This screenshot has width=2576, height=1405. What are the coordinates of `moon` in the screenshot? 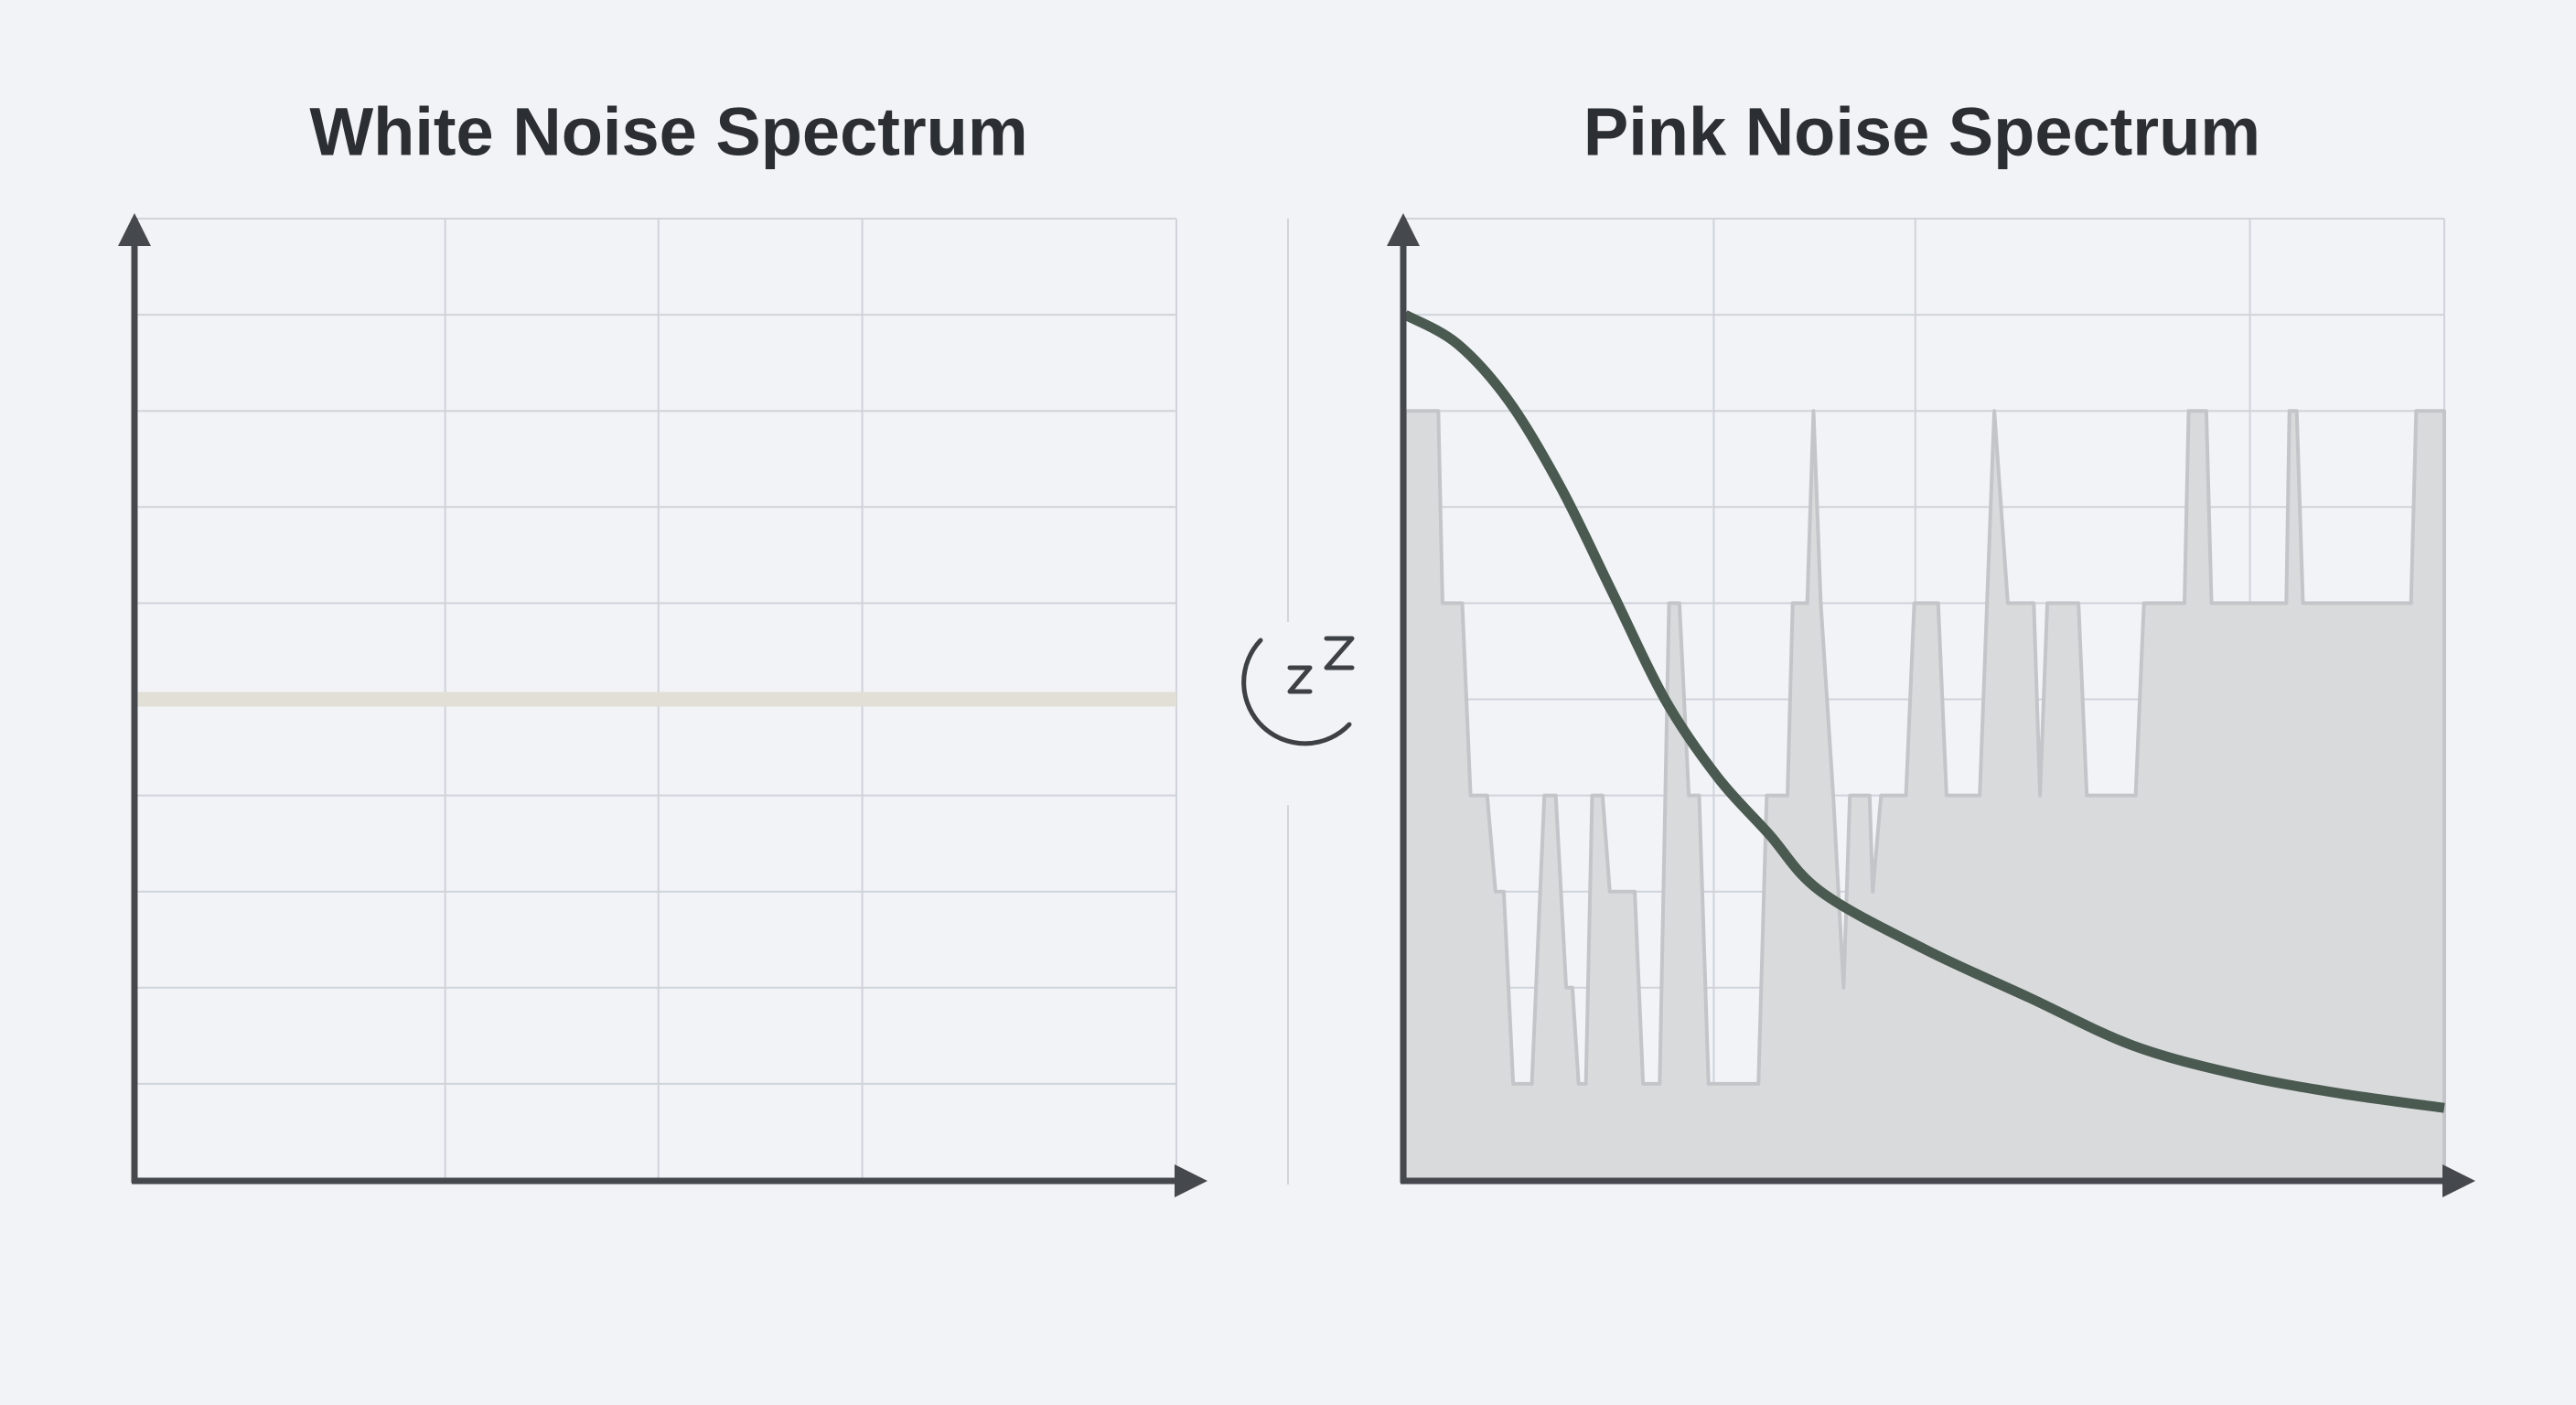 It's located at (1297, 692).